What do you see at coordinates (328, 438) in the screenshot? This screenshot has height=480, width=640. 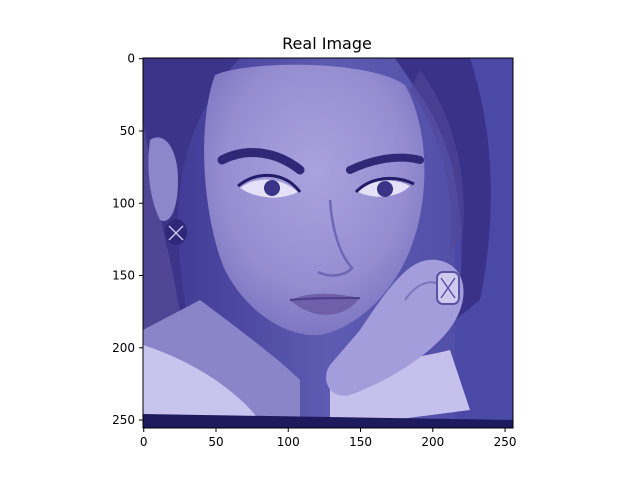 I see `x-axis-ticks: 0 50 100 150 200 250` at bounding box center [328, 438].